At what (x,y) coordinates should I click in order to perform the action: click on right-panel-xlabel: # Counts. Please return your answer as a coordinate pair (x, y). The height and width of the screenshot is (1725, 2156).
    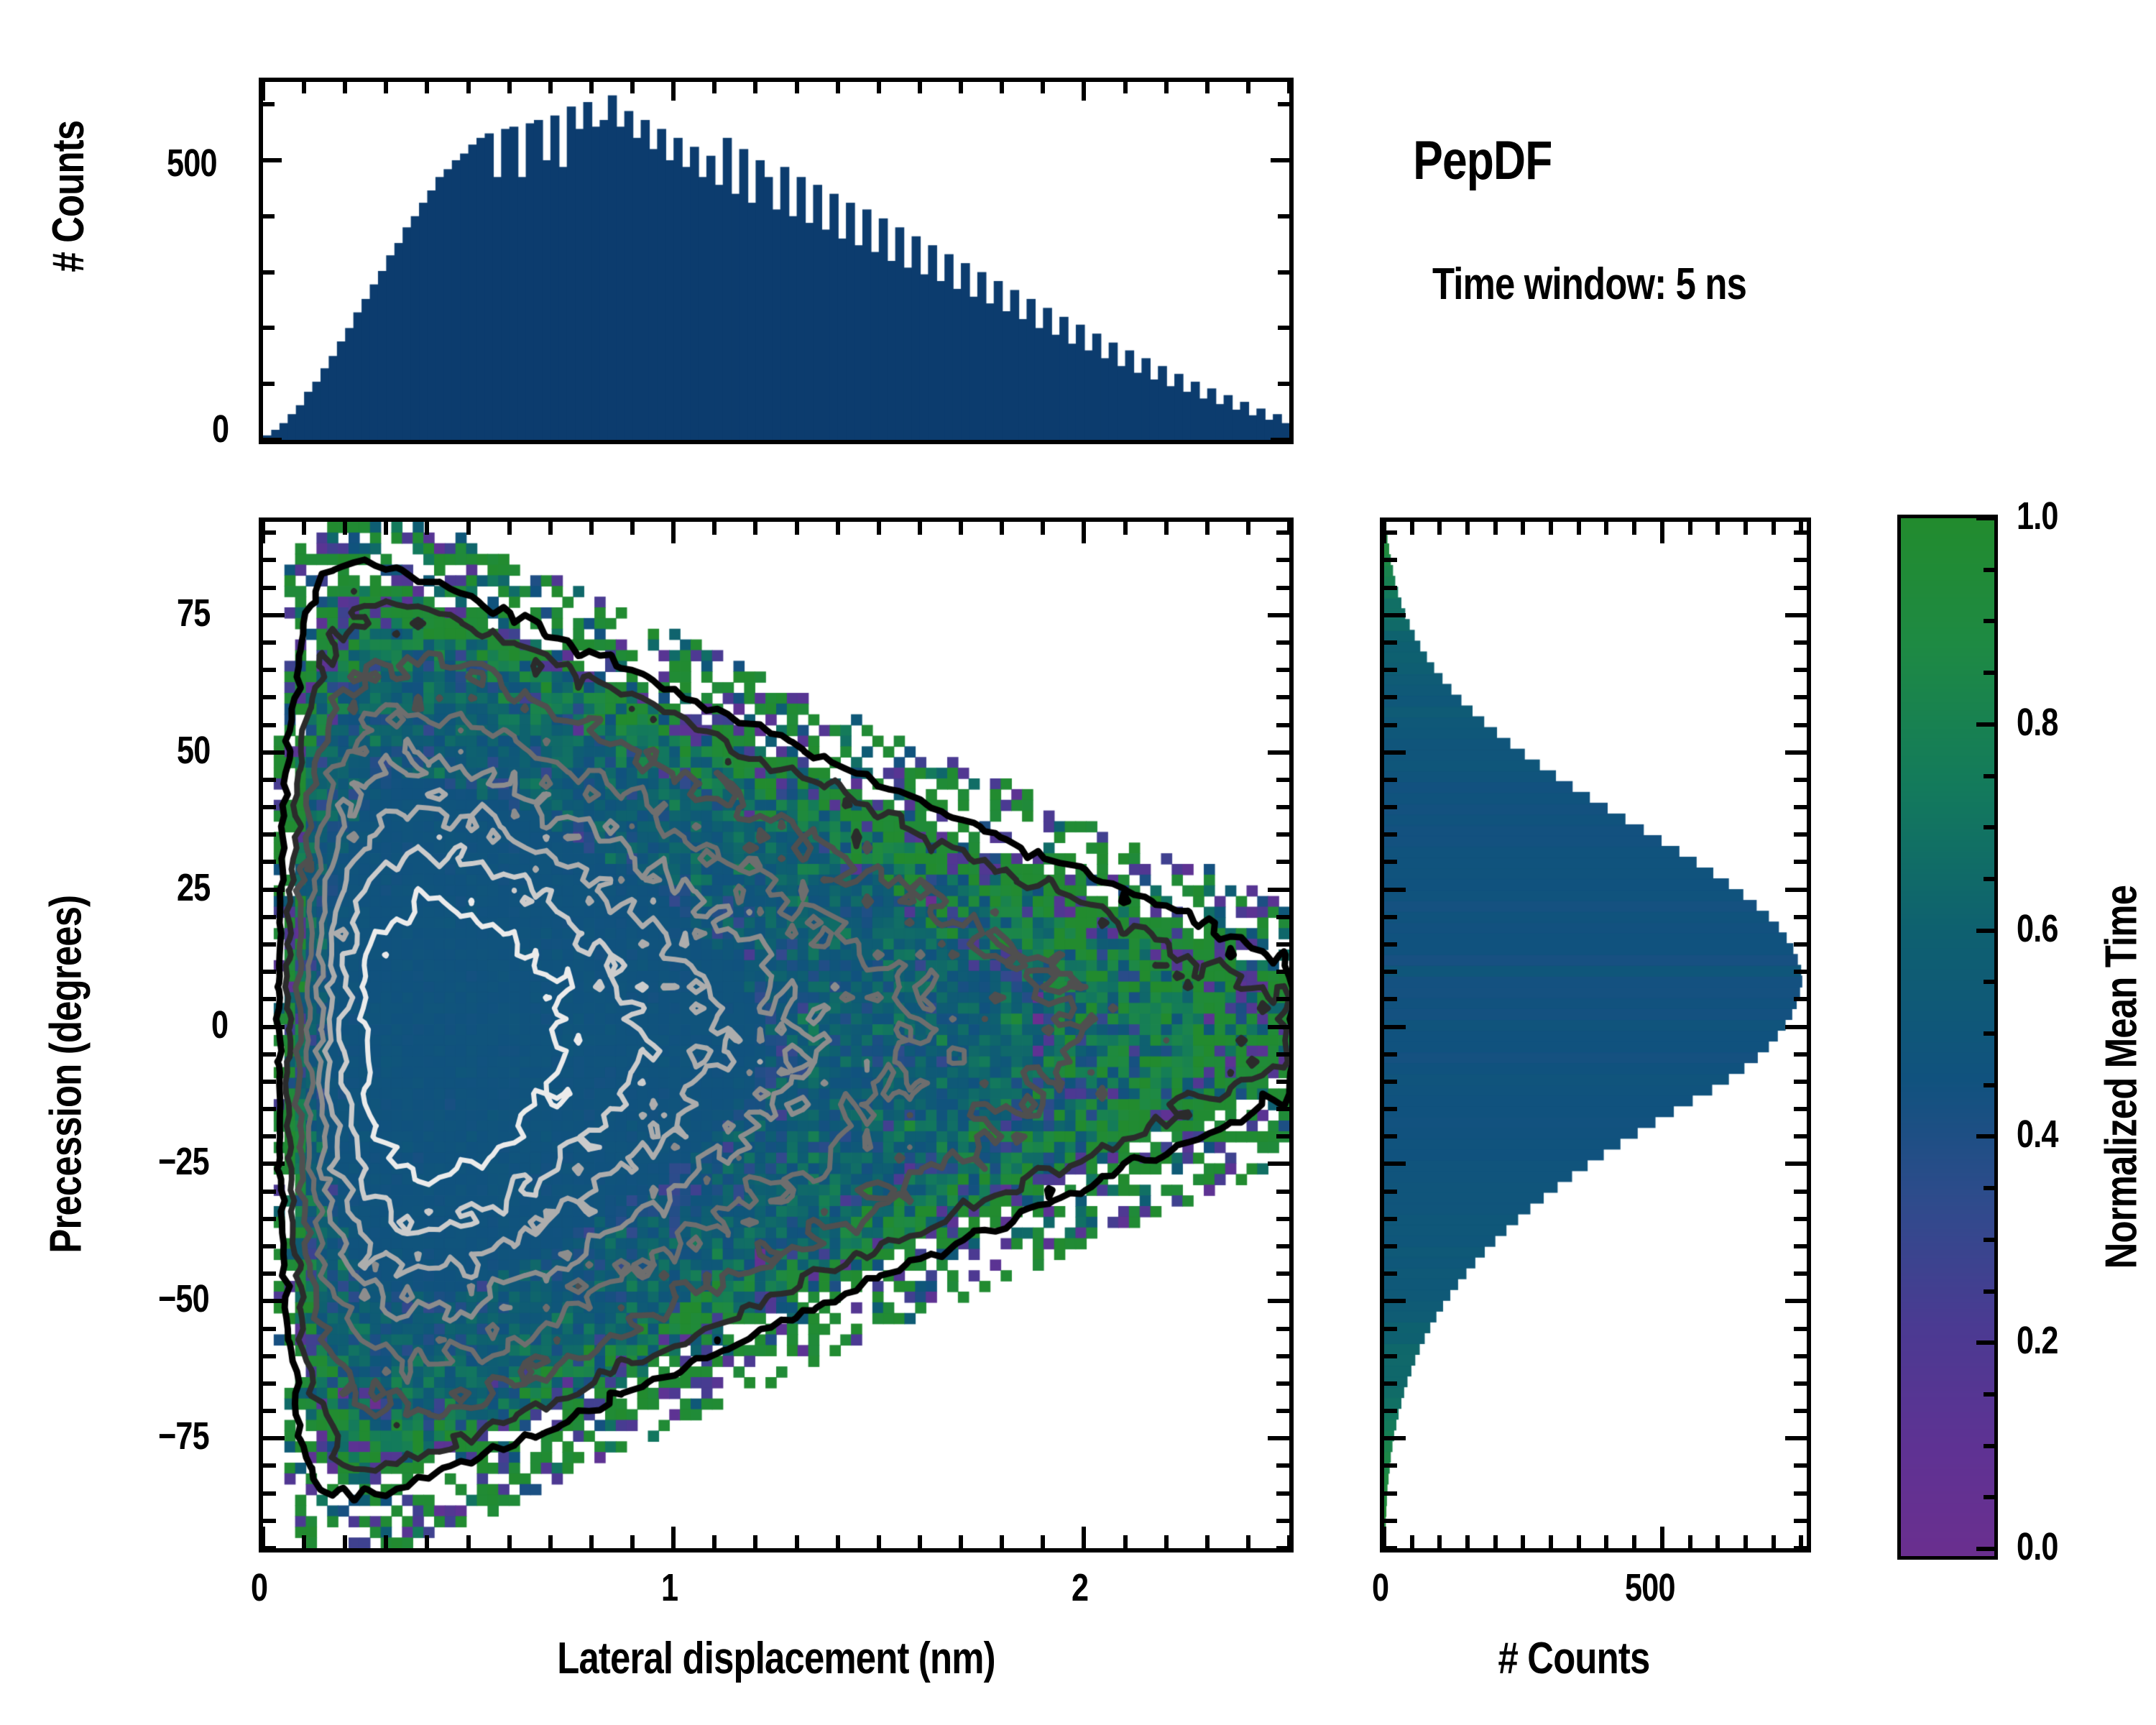
    Looking at the image, I should click on (1574, 1658).